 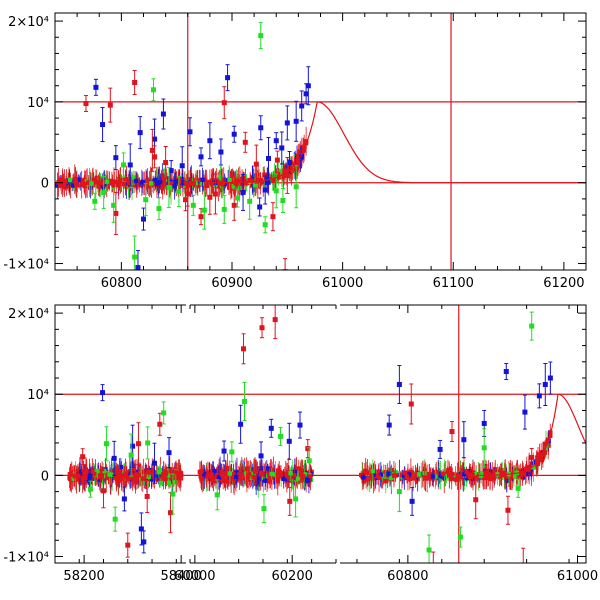 What do you see at coordinates (342, 283) in the screenshot?
I see `top-x-tick-label: 61000` at bounding box center [342, 283].